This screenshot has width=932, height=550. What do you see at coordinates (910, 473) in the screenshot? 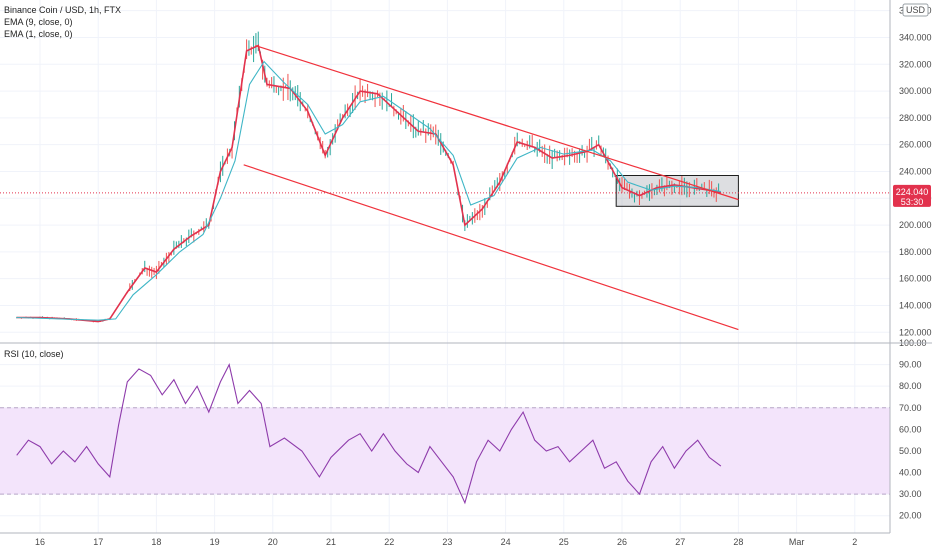
I see `rsi-y-tick-label: 40.00` at bounding box center [910, 473].